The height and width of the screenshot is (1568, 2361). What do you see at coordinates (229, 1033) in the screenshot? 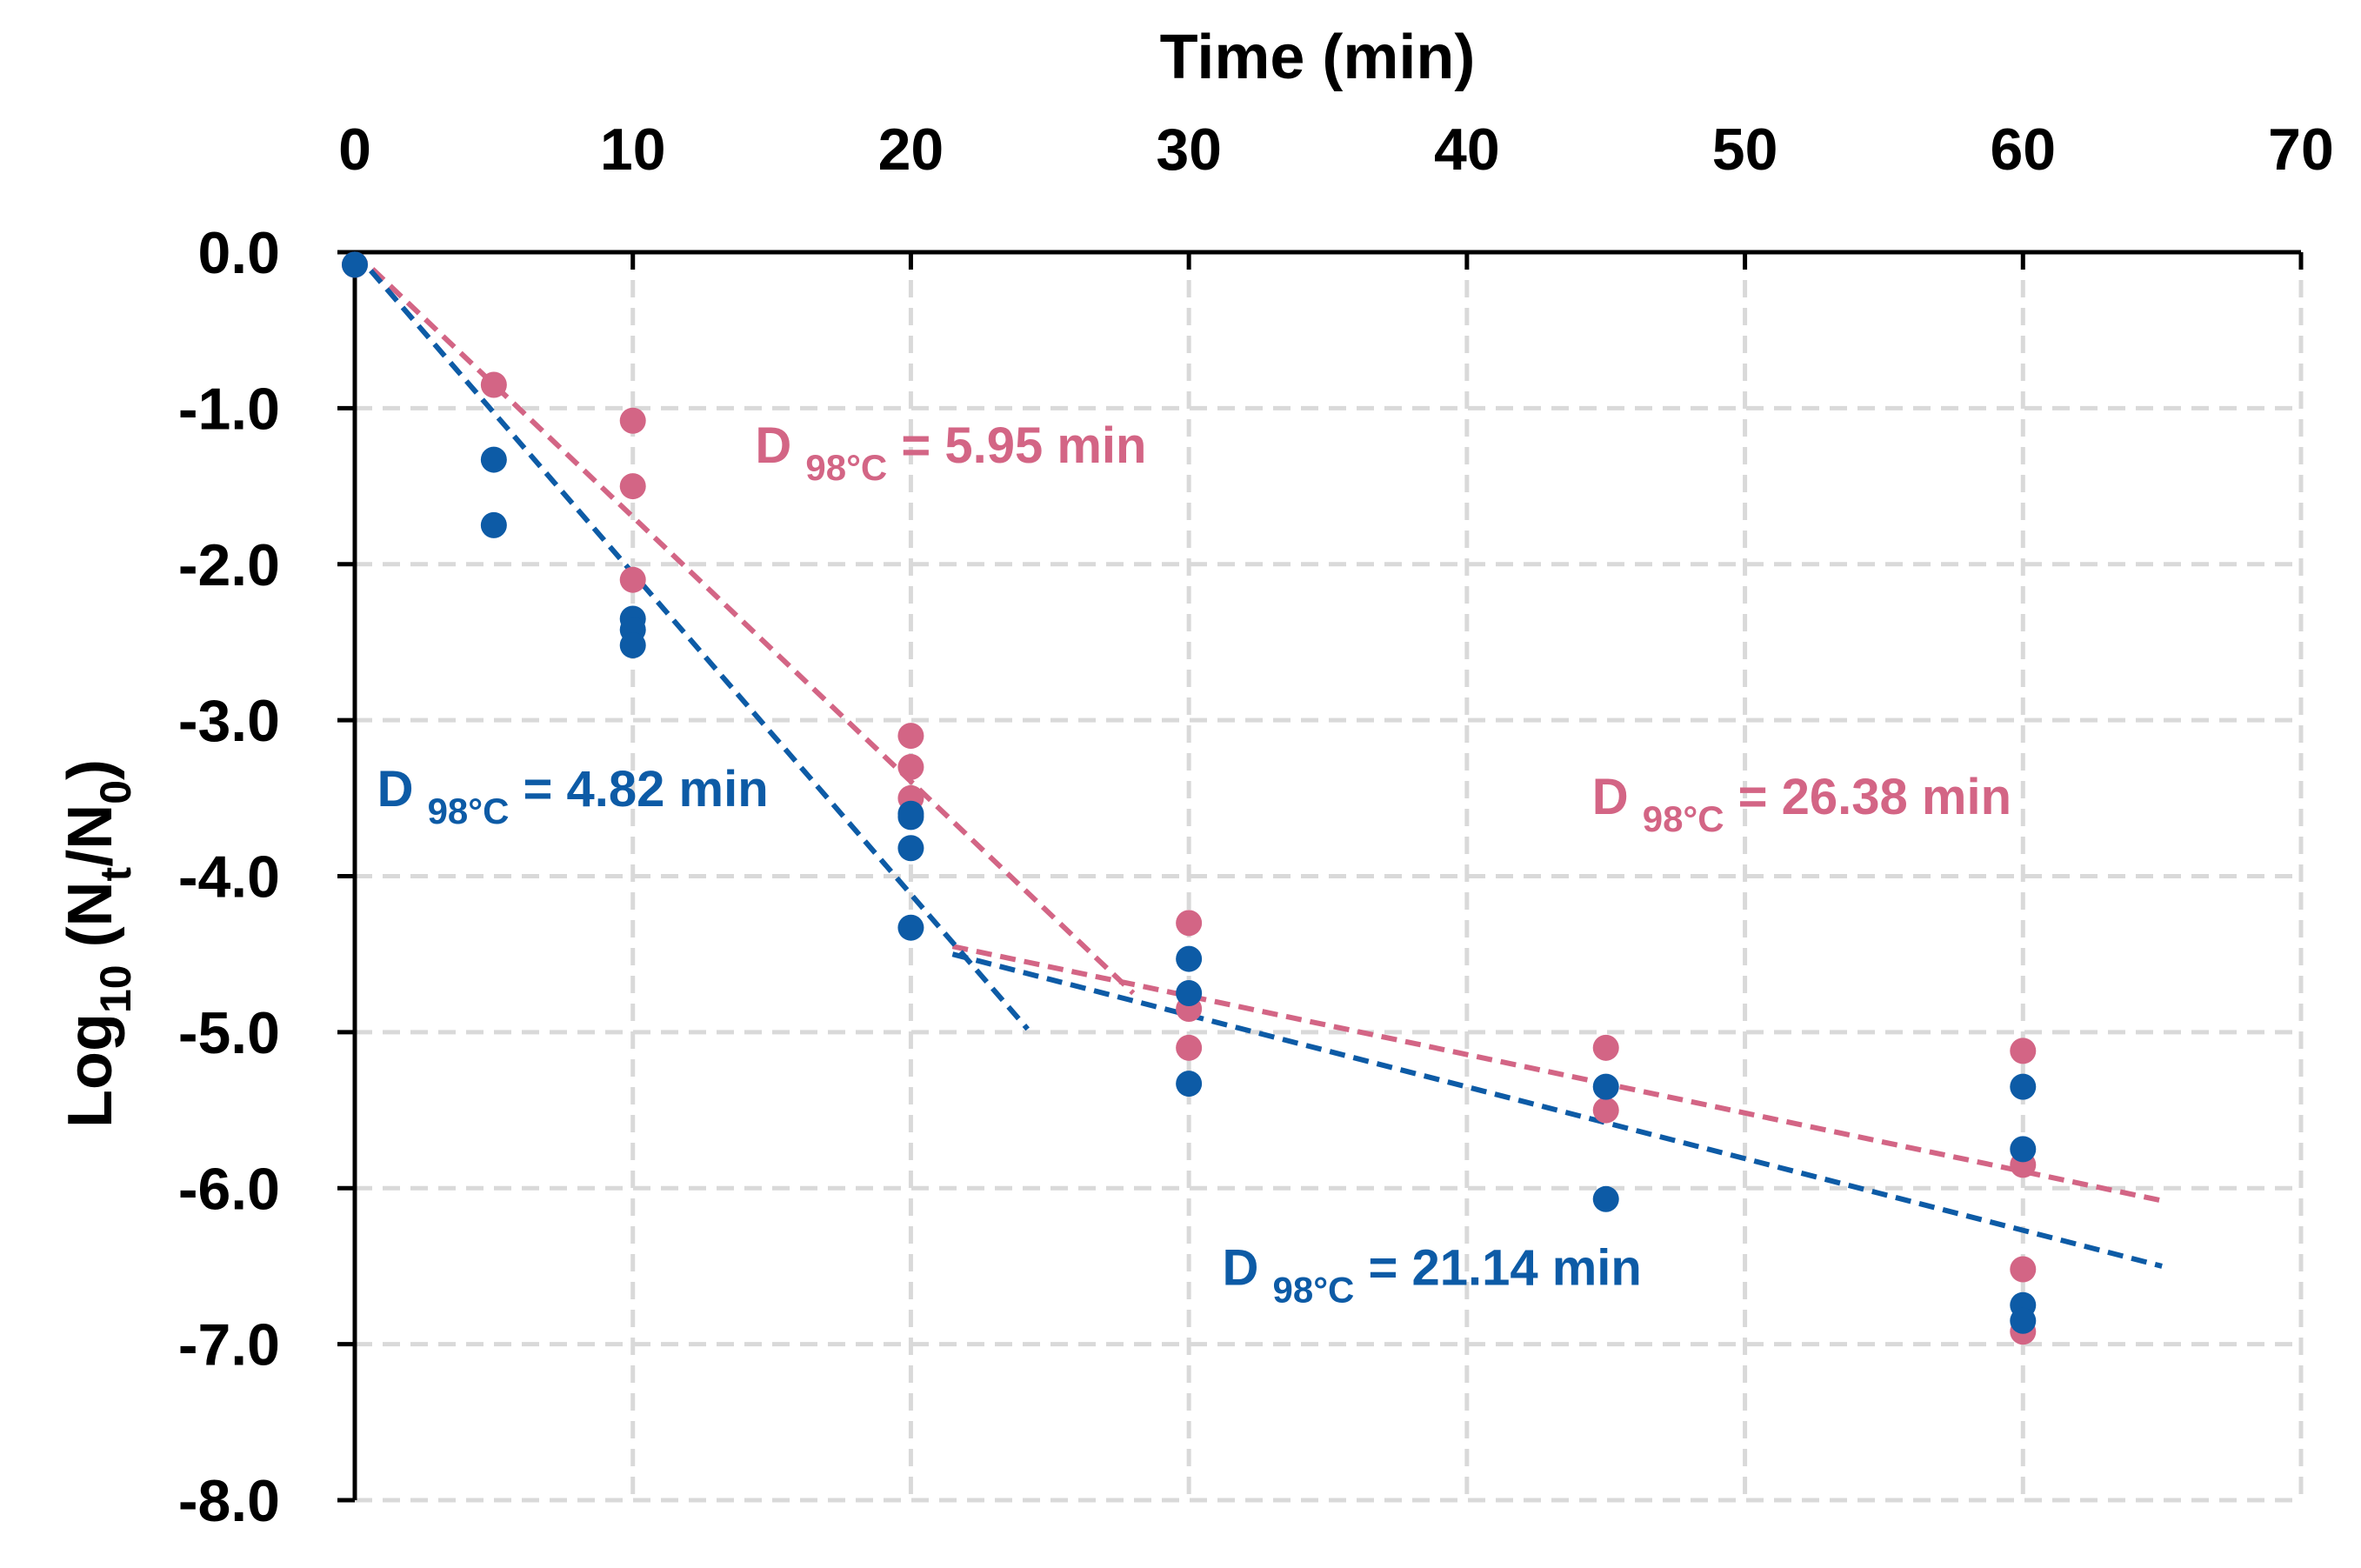
I see `y-tick-label: -5.0` at bounding box center [229, 1033].